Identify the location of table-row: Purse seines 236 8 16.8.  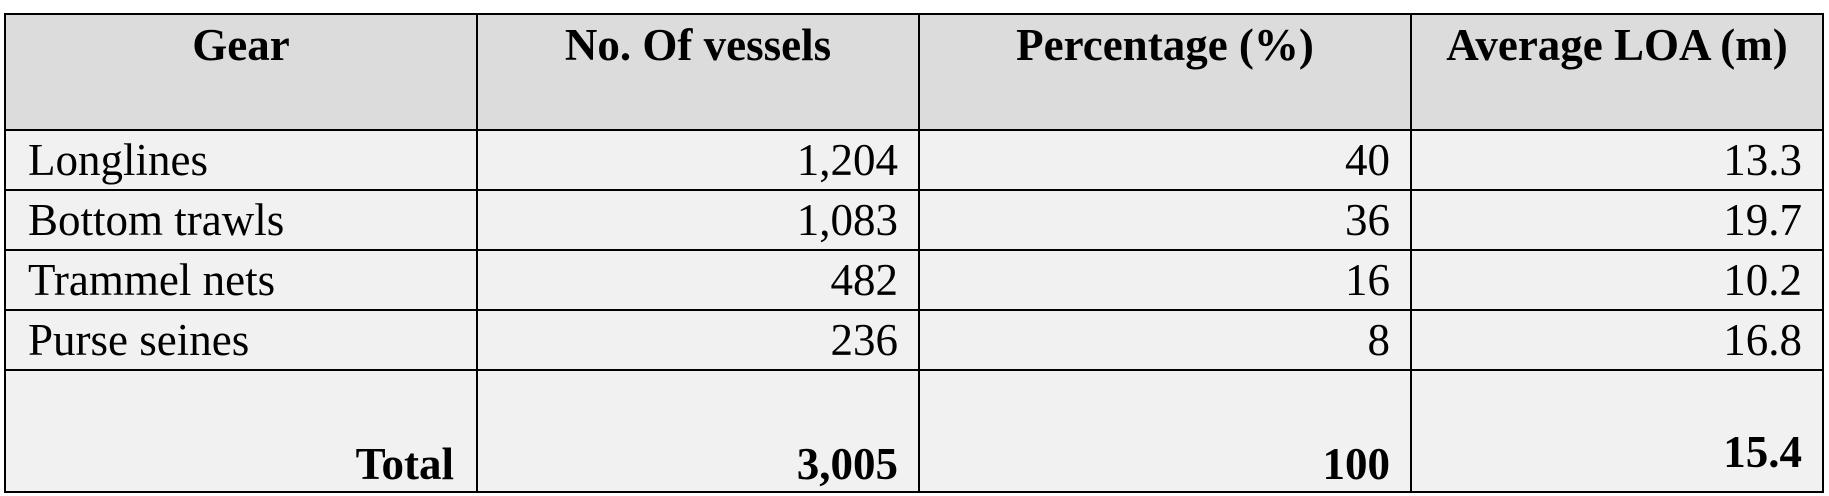
(914, 340).